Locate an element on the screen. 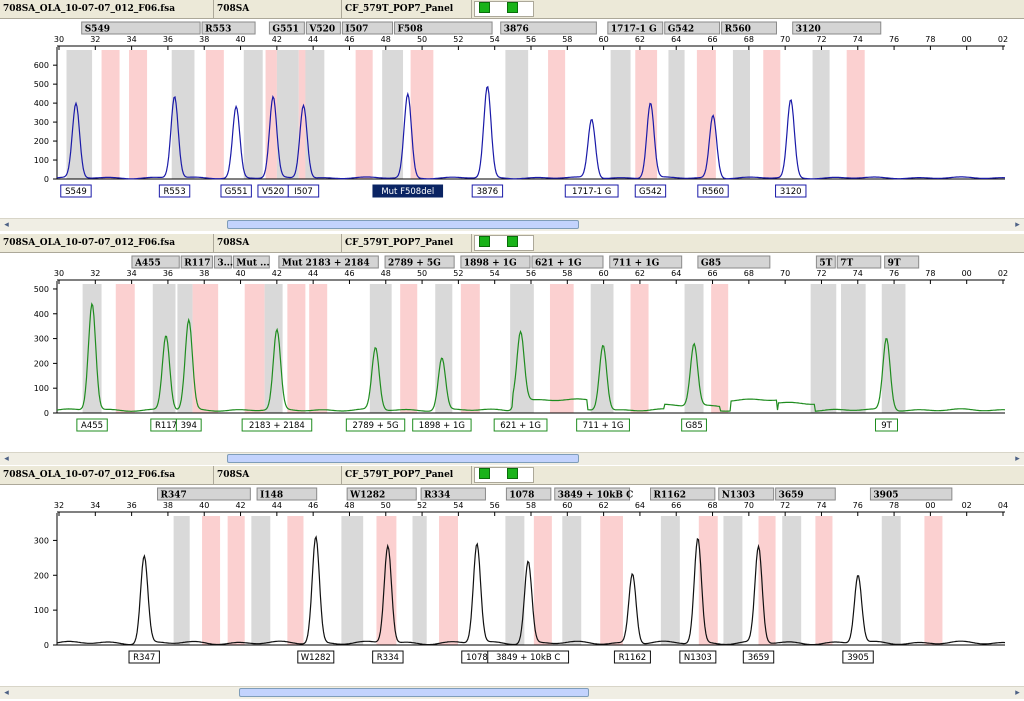 This screenshot has width=1024, height=701. x-tick-label: 36 is located at coordinates (168, 273).